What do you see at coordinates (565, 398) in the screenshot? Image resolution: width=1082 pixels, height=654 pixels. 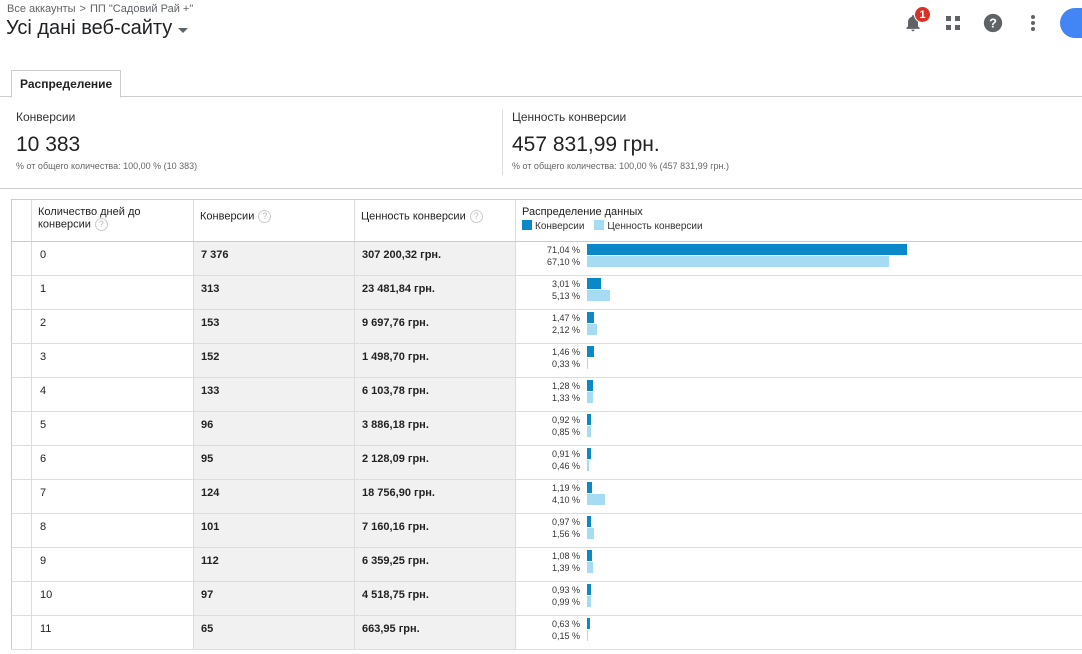 I see `value-pct-label: 1,33 %` at bounding box center [565, 398].